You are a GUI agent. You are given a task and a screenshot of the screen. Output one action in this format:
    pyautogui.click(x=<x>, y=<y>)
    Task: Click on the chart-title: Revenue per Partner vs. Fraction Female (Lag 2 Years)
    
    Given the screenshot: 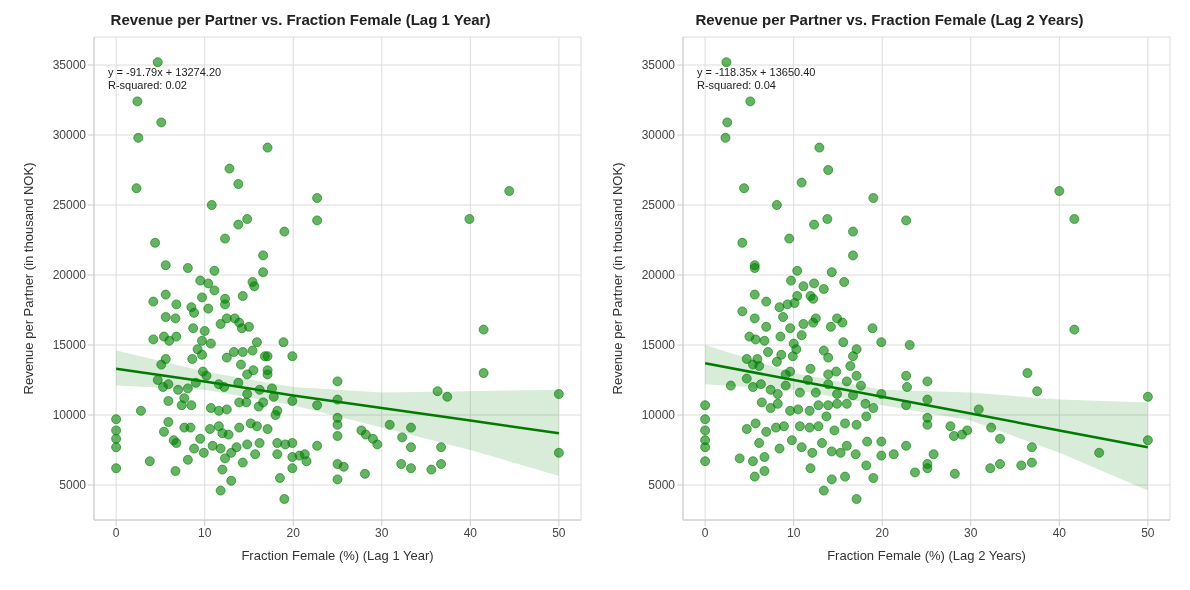 What is the action you would take?
    pyautogui.click(x=889, y=20)
    